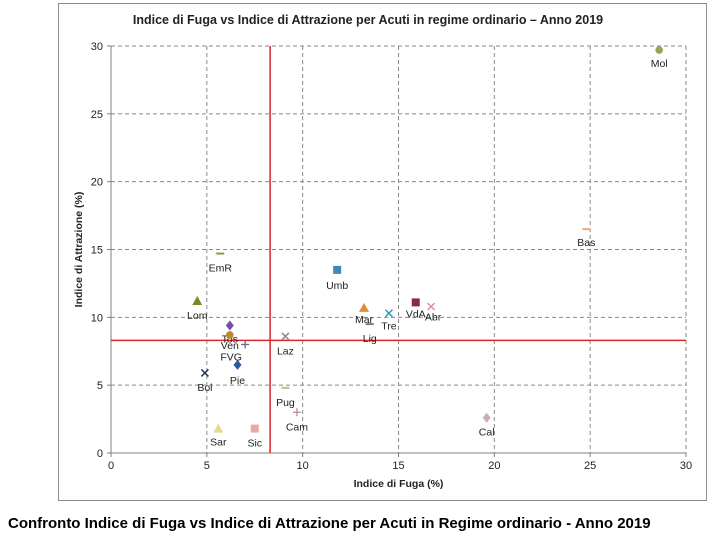  I want to click on point-mar: Mar, so click(364, 314).